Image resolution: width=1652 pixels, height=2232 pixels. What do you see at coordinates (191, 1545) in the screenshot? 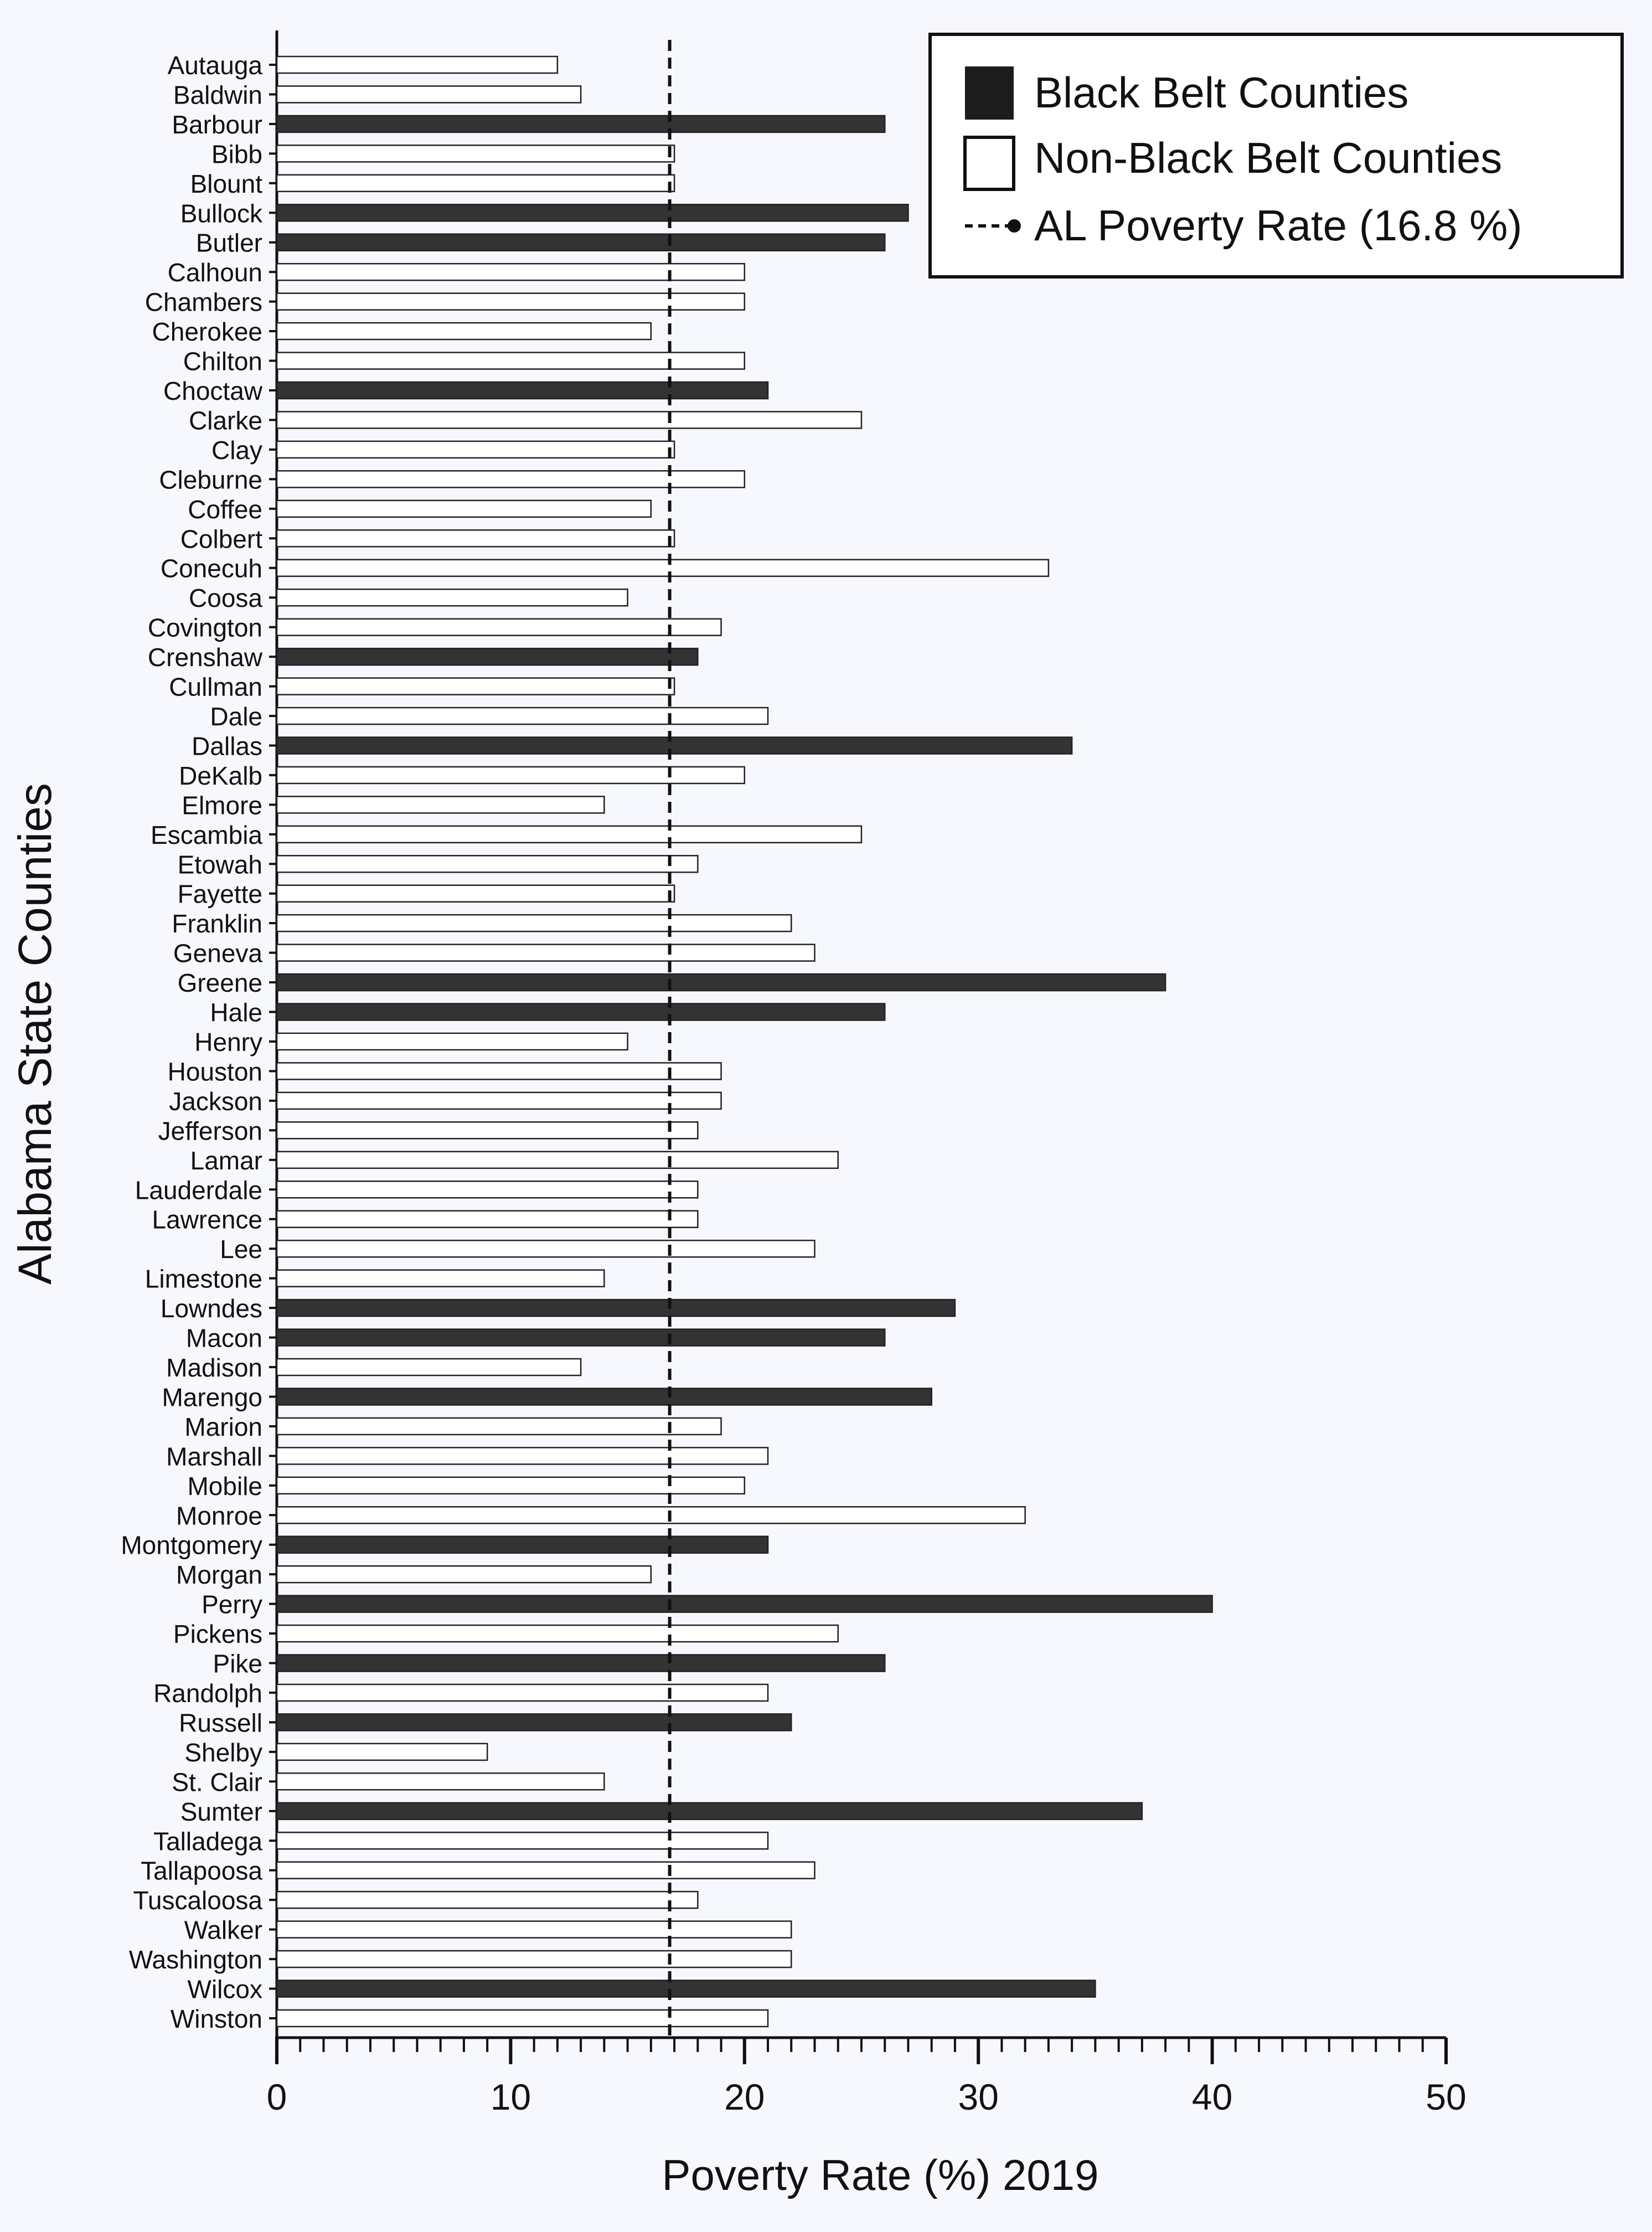
I see `category-label-montgomery: Montgomery` at bounding box center [191, 1545].